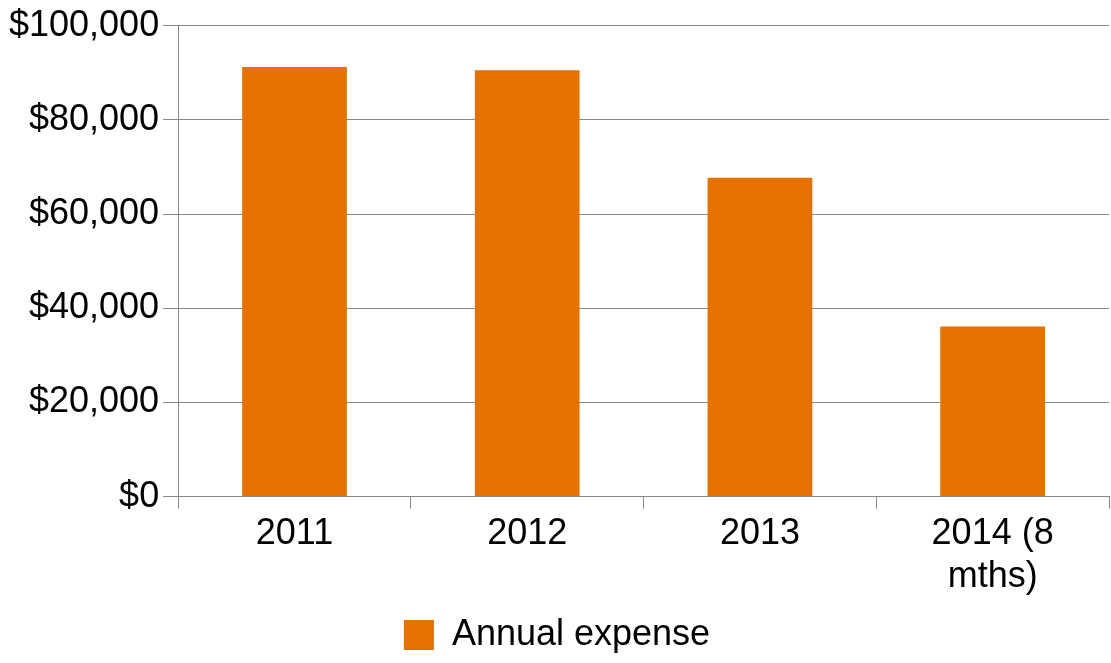 The image size is (1111, 663). I want to click on y-tick-label: $60,000, so click(94, 211).